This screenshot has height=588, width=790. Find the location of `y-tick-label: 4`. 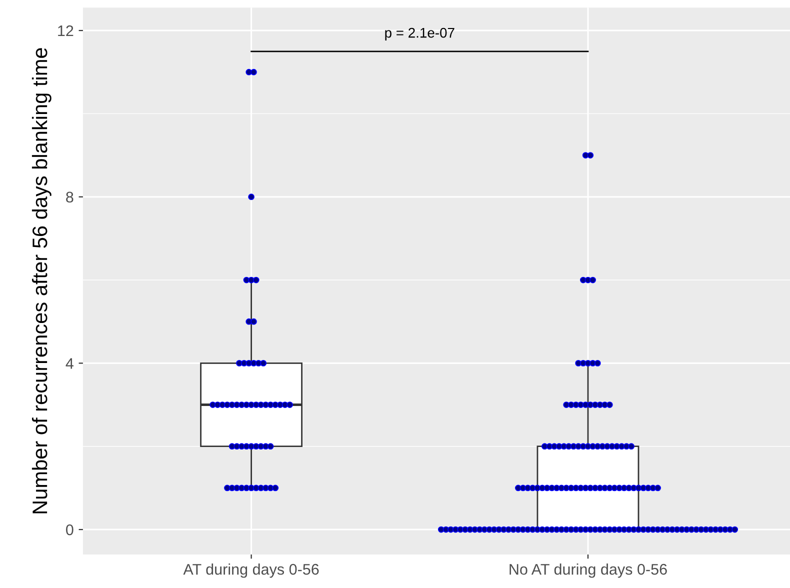

y-tick-label: 4 is located at coordinates (70, 363).